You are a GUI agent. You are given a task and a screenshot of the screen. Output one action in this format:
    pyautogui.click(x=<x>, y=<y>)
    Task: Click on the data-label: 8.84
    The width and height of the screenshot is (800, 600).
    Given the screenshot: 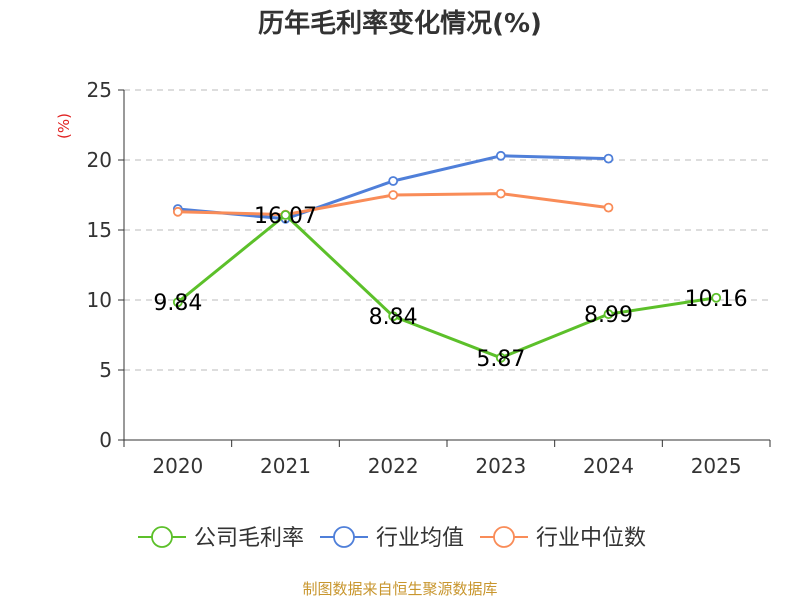 What is the action you would take?
    pyautogui.click(x=393, y=317)
    